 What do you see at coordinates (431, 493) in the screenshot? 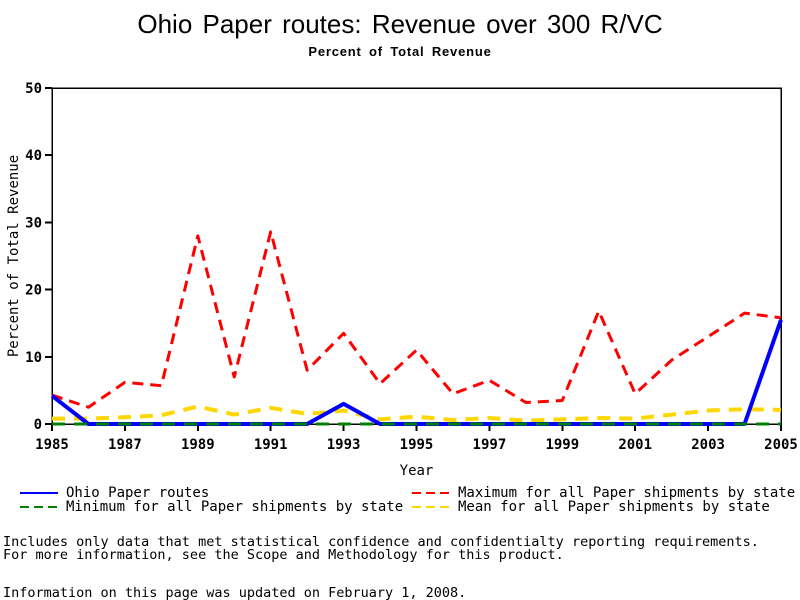
I see `legend-swatch-maximum-line` at bounding box center [431, 493].